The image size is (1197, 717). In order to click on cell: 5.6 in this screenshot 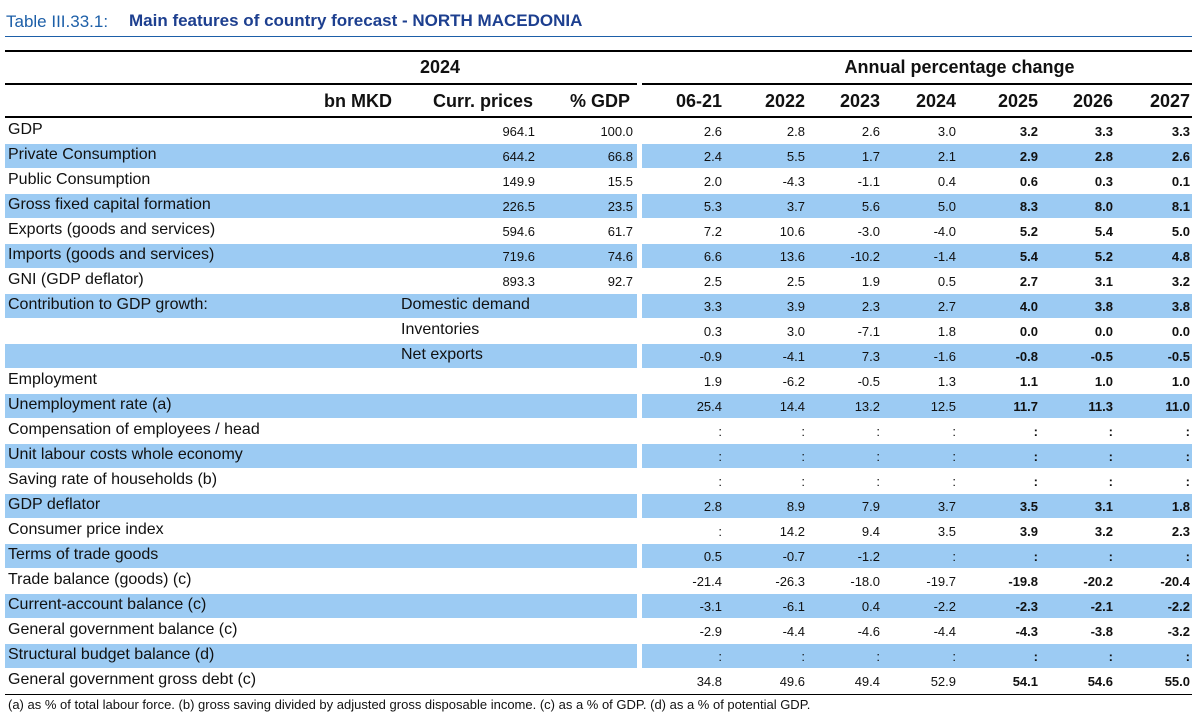, I will do `click(870, 206)`.